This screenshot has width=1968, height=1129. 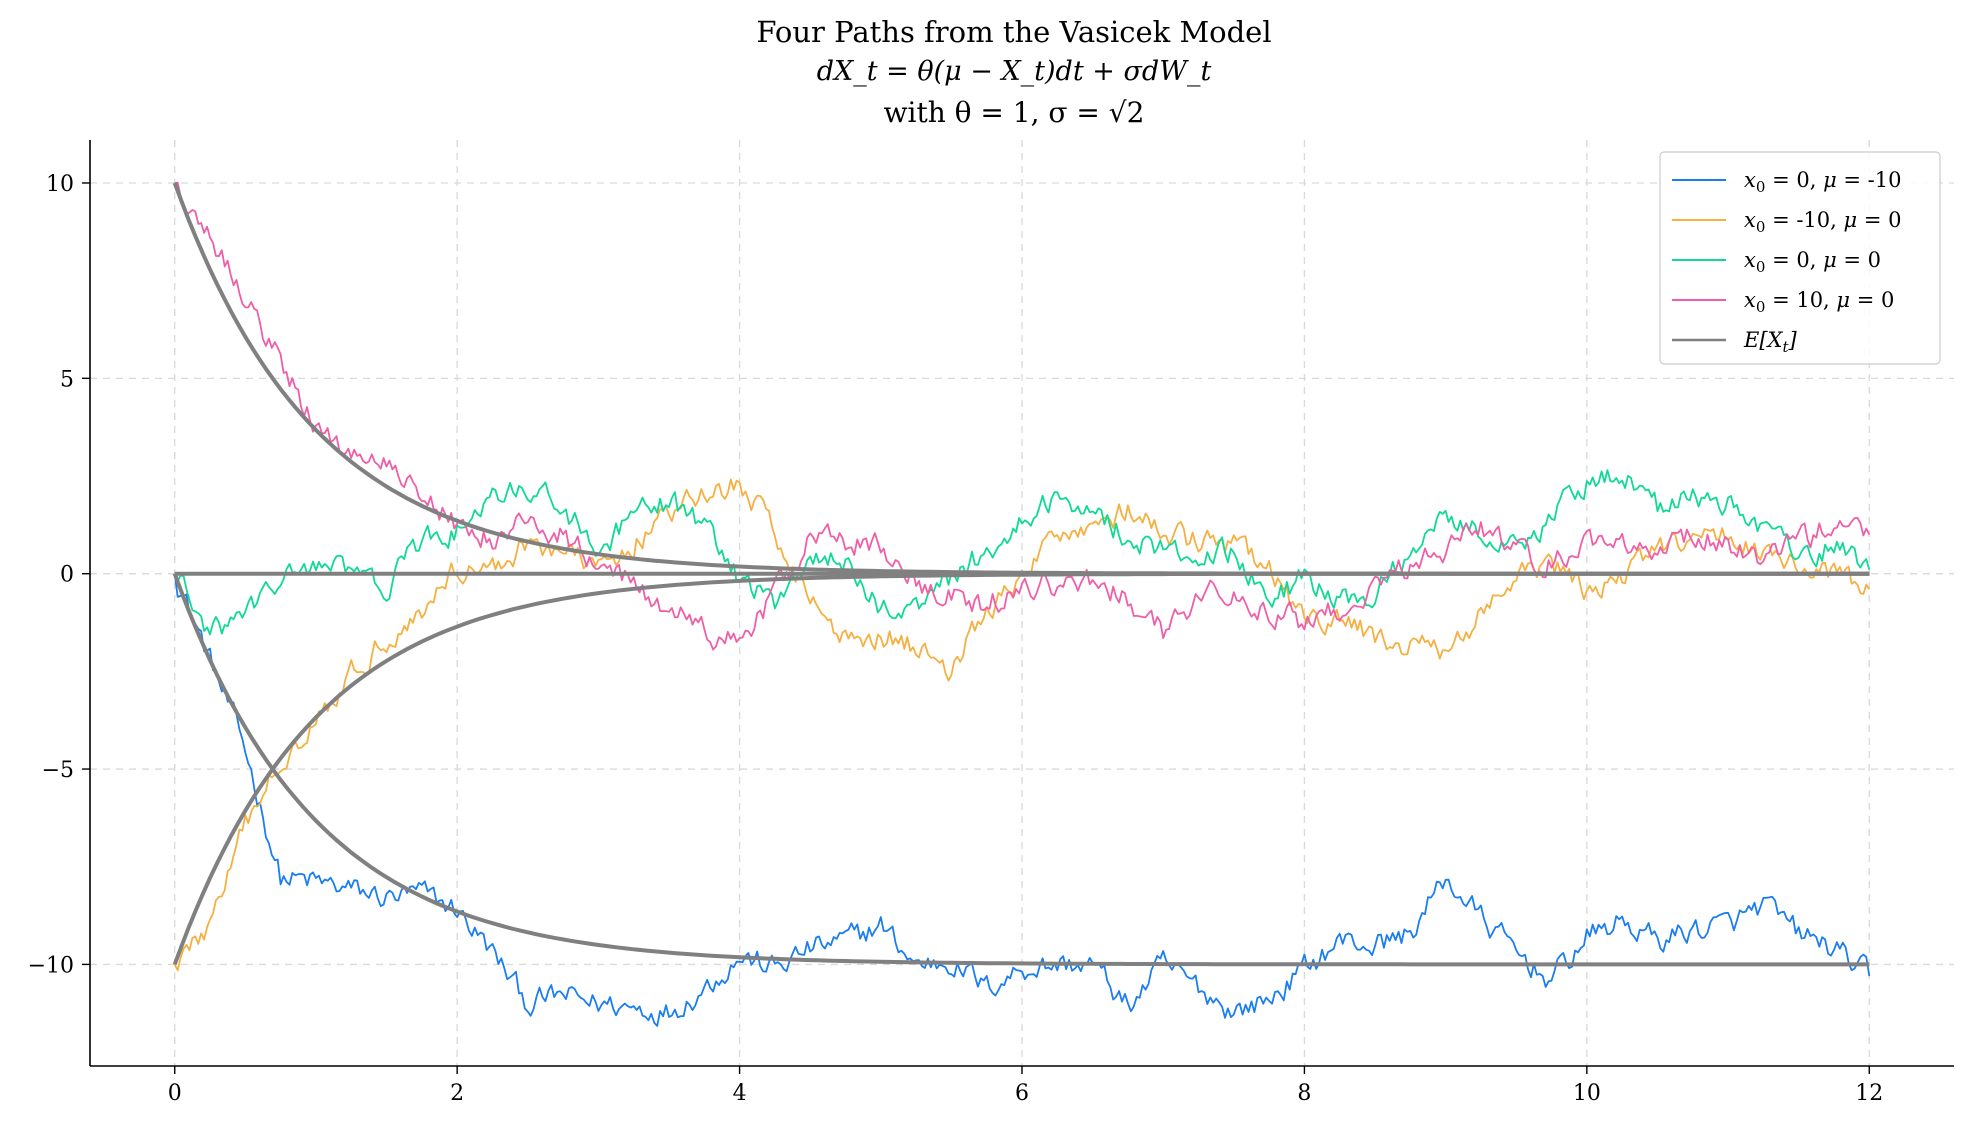 What do you see at coordinates (457, 1093) in the screenshot?
I see `x-tick-label-1: 2` at bounding box center [457, 1093].